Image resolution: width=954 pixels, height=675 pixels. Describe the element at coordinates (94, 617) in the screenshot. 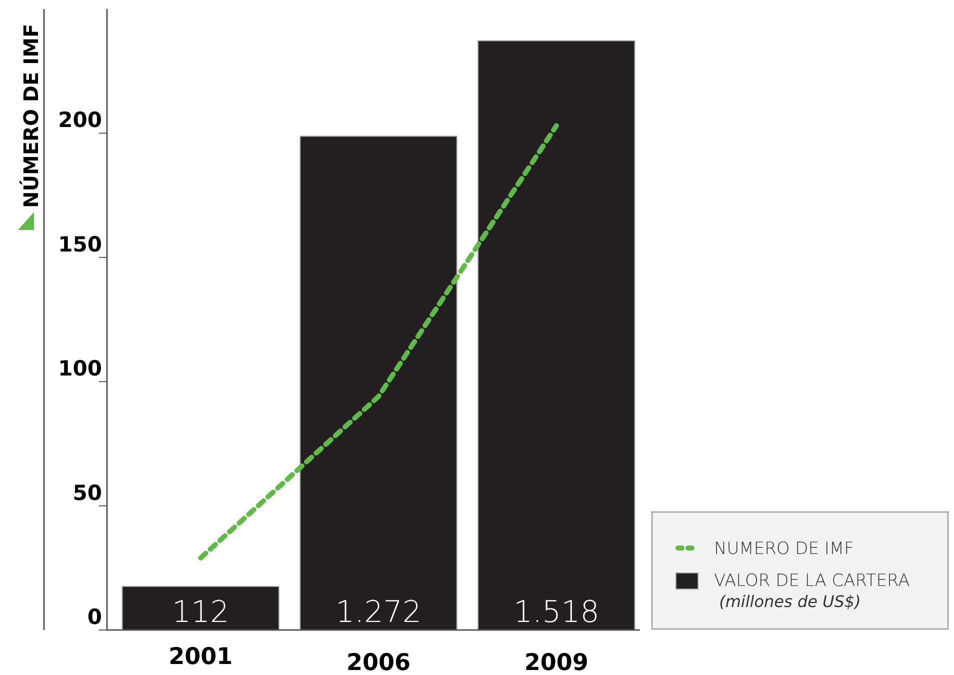

I see `y-tick-label: 0` at that location.